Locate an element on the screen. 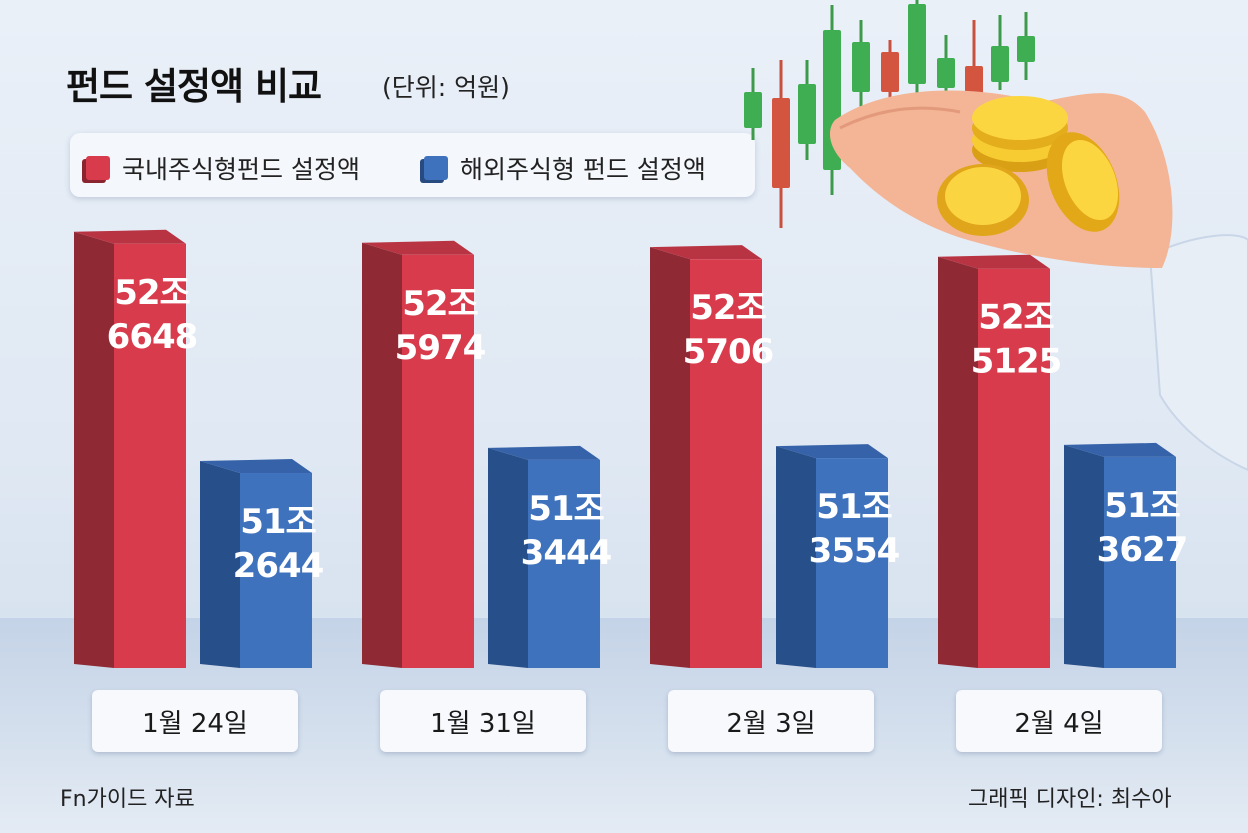 The width and height of the screenshot is (1248, 833). candlestick-illustration is located at coordinates (889, 114).